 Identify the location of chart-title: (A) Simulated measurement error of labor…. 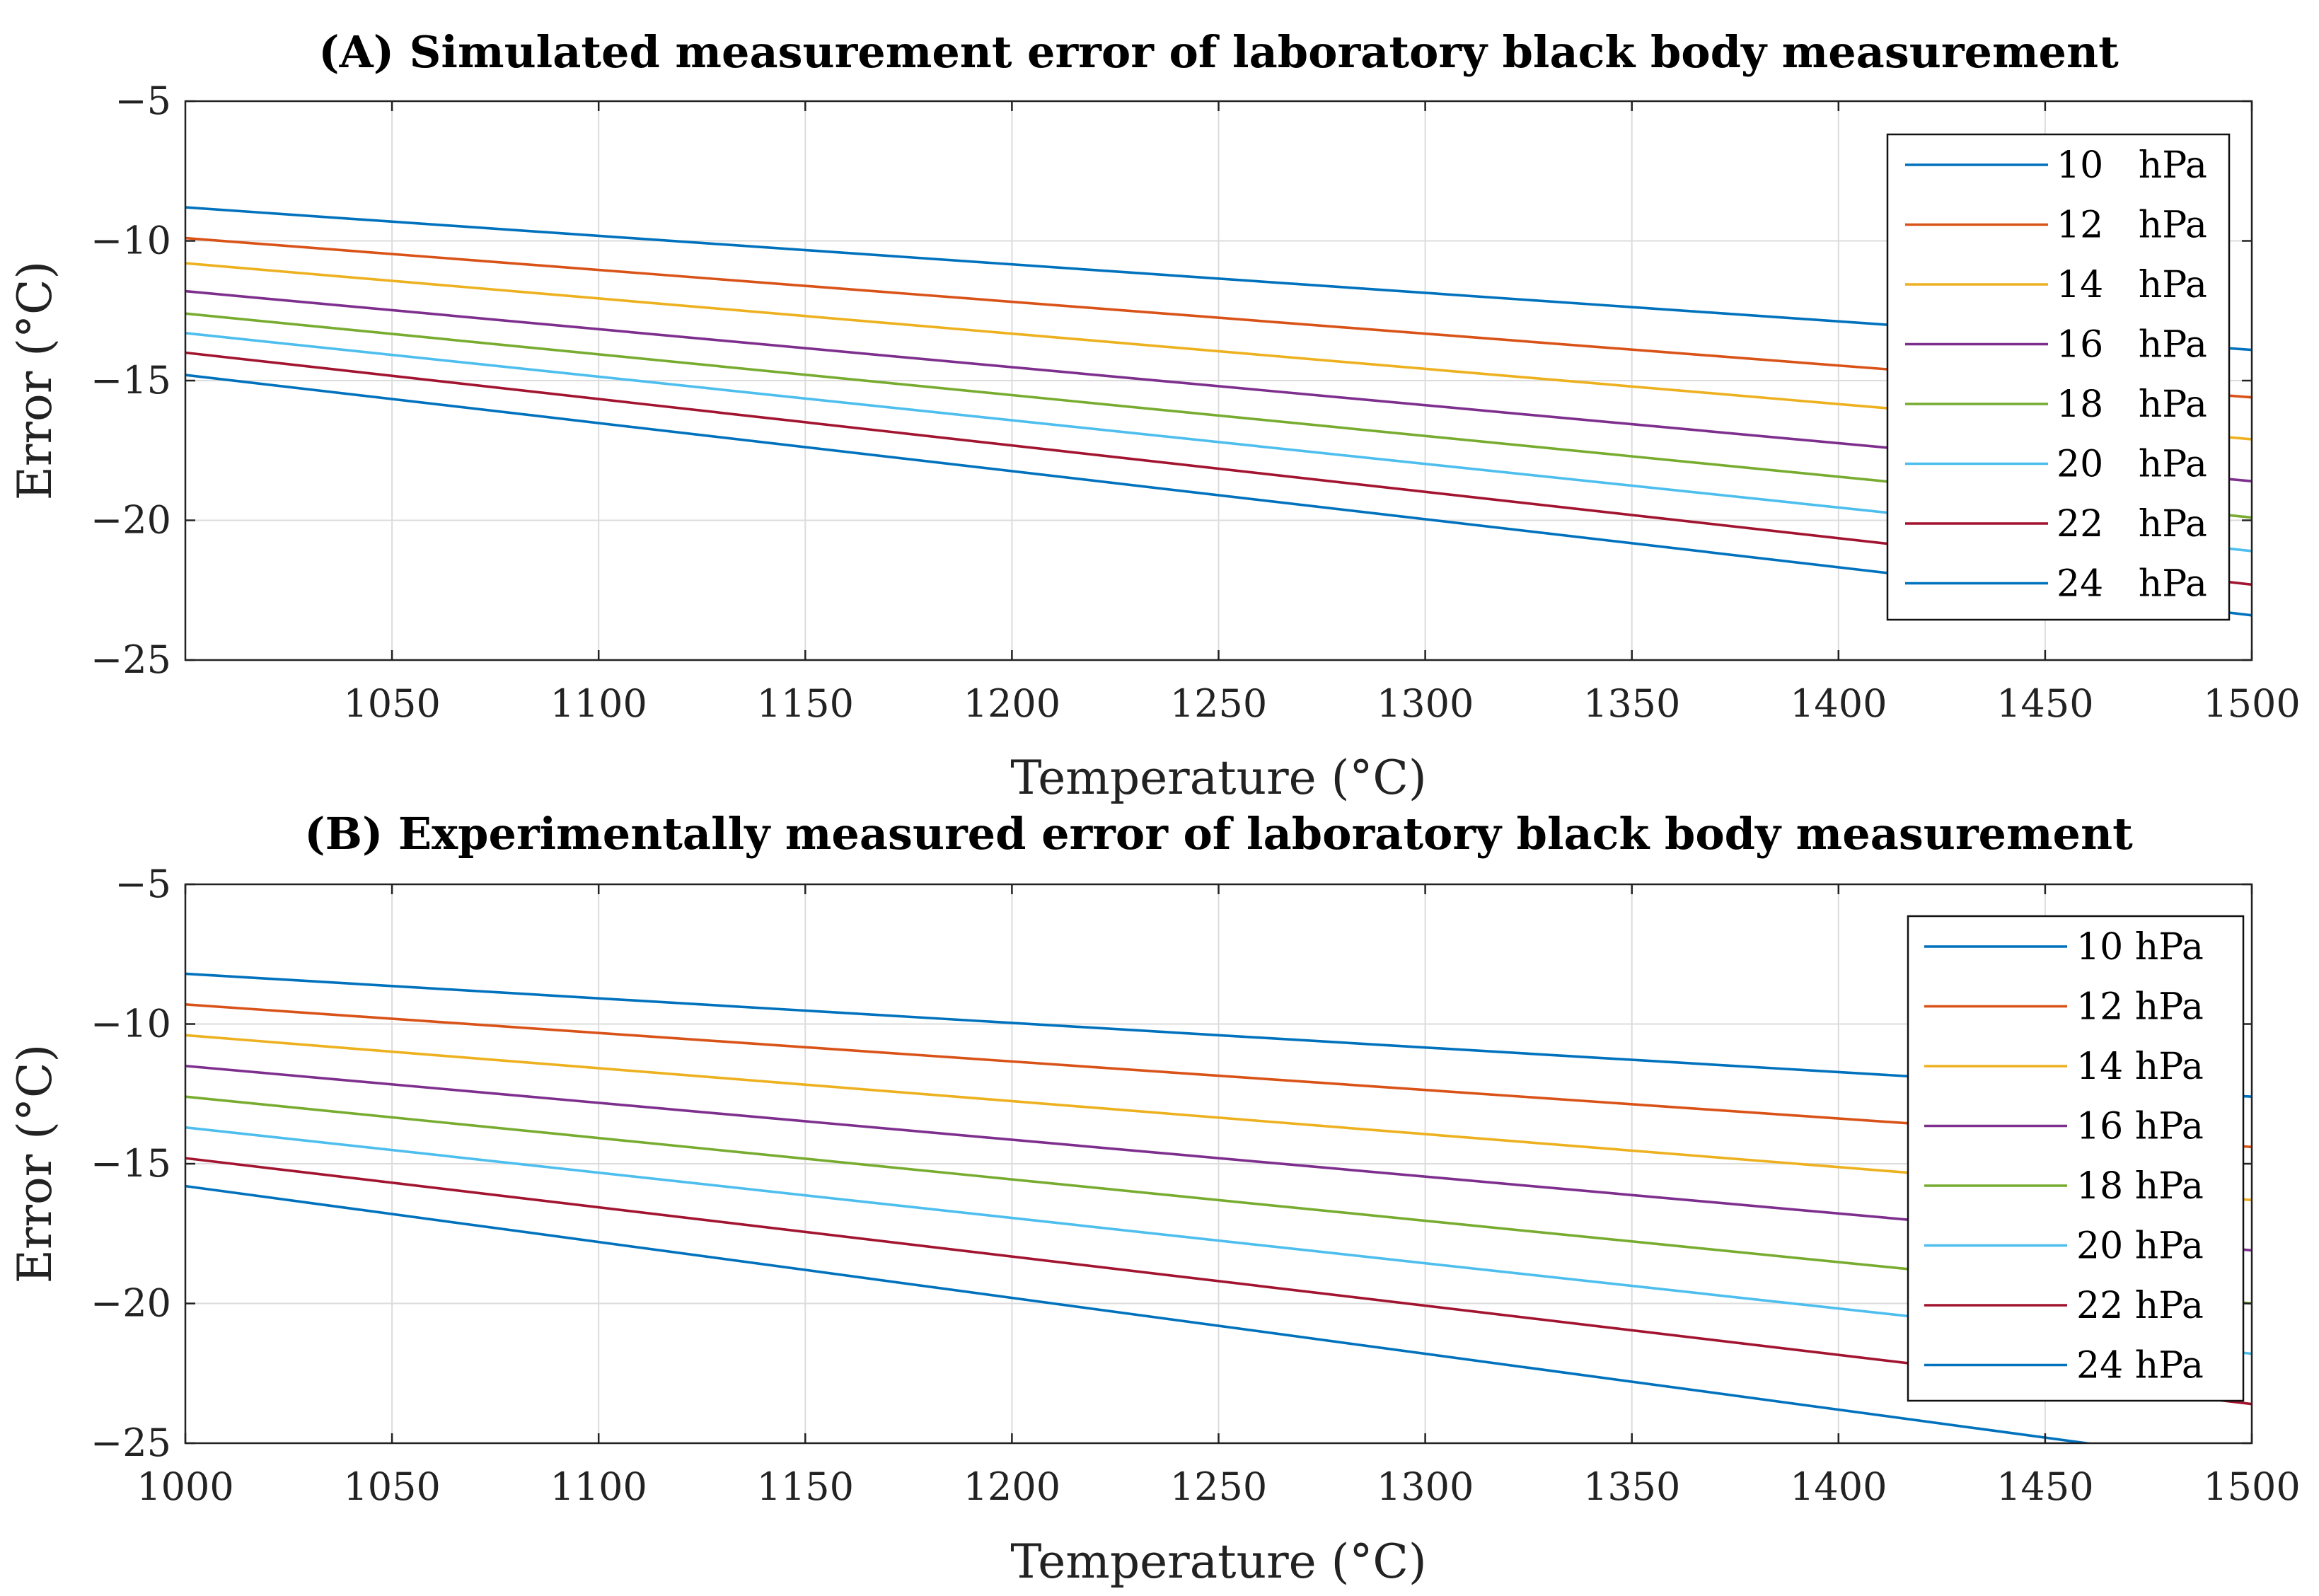
(1219, 52).